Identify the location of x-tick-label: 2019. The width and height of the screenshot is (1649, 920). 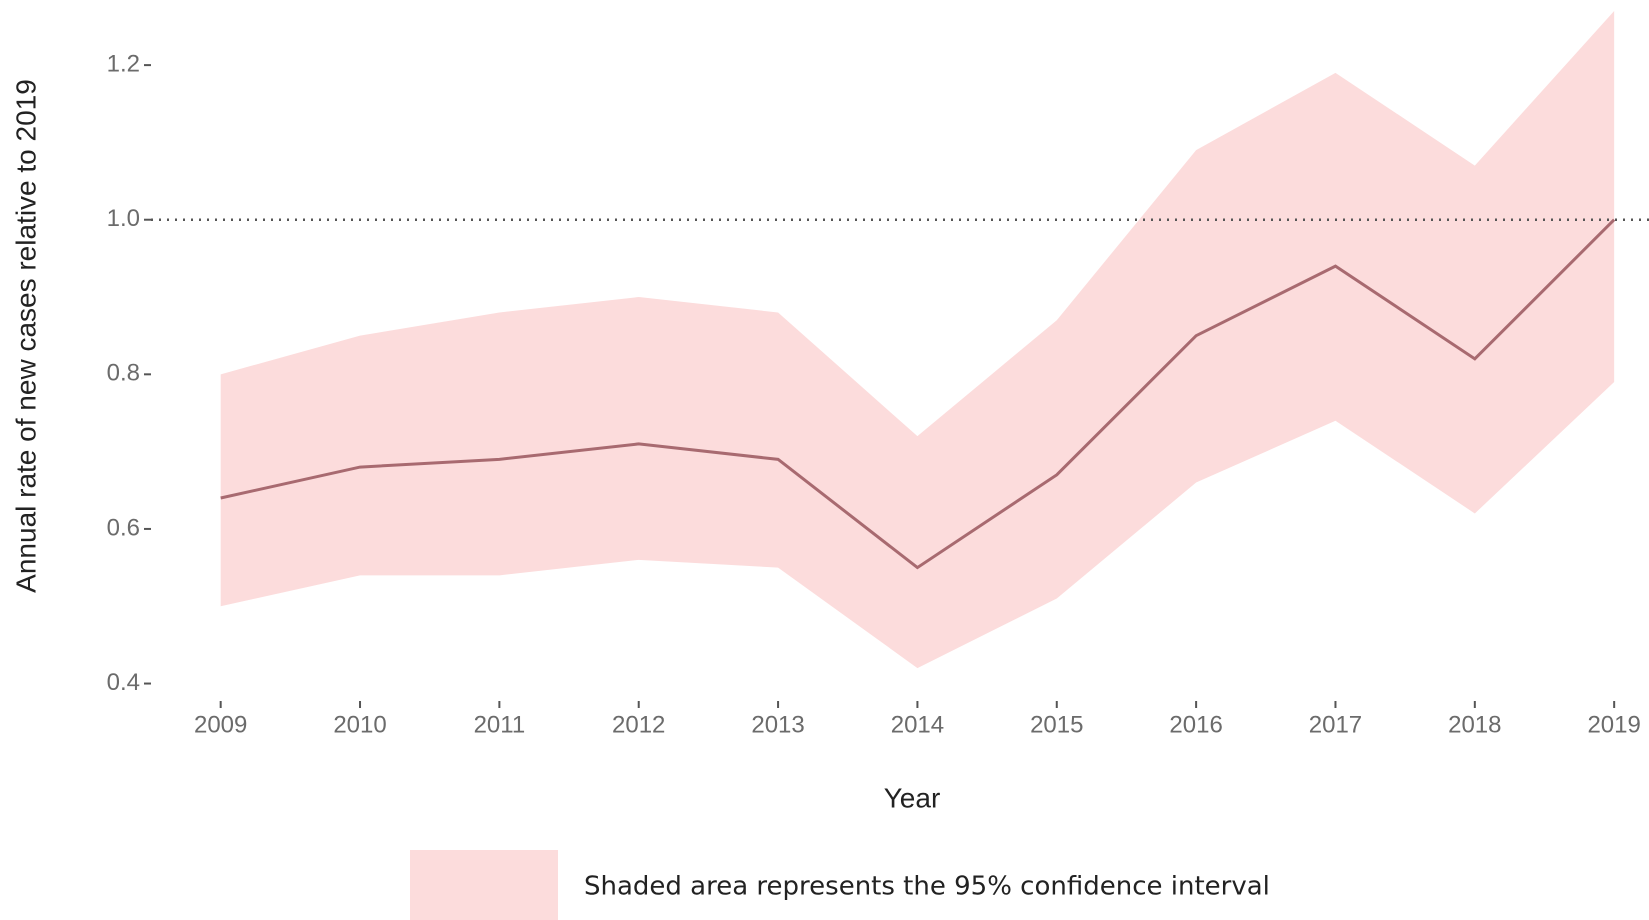
(1613, 724).